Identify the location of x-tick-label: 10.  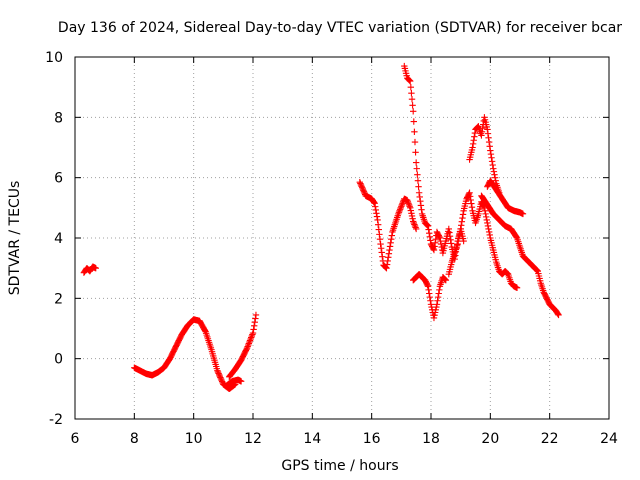
(194, 439).